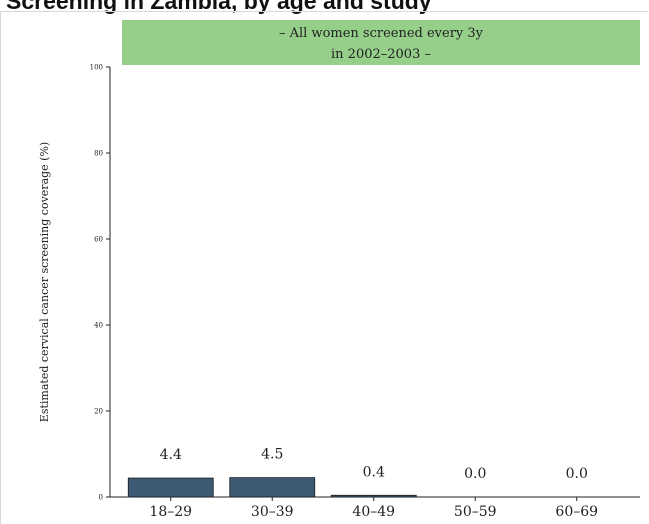 This screenshot has height=524, width=649. I want to click on data-label: 4.4, so click(171, 455).